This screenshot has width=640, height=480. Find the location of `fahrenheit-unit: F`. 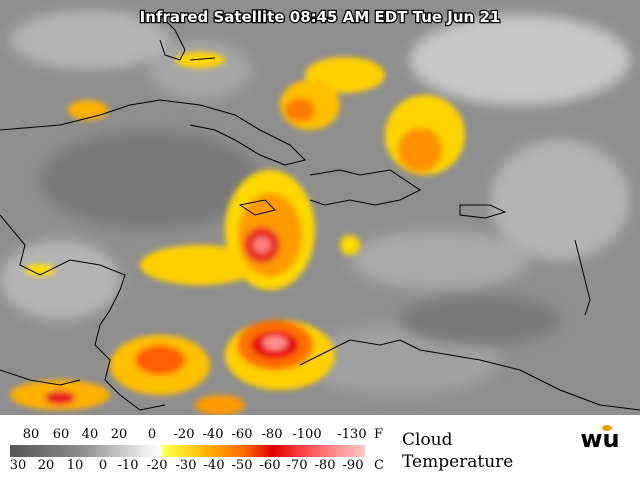

fahrenheit-unit: F is located at coordinates (378, 434).